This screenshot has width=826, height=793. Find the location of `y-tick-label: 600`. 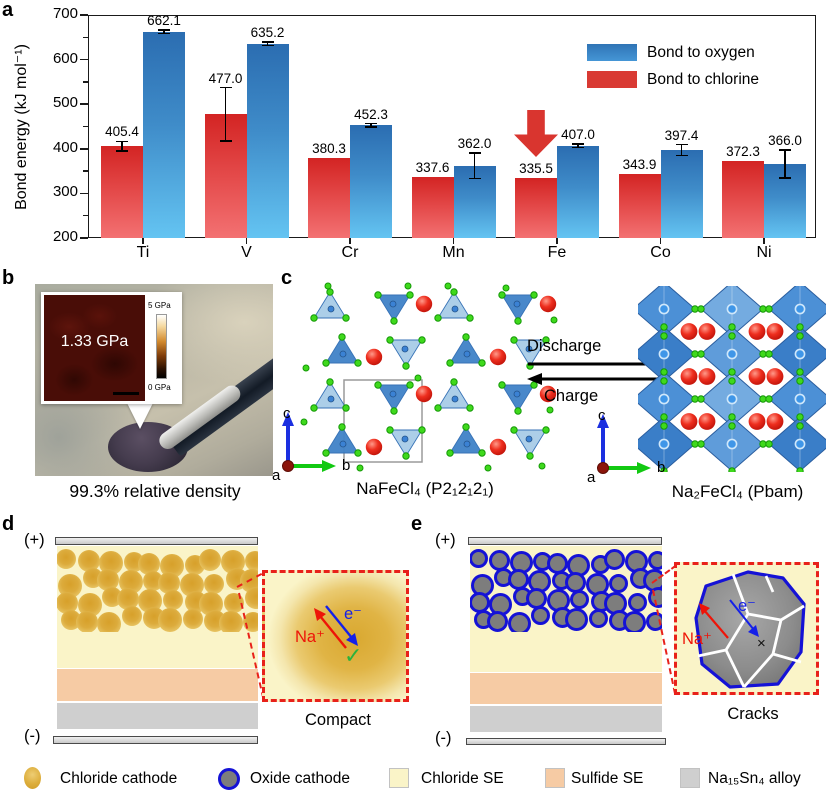

y-tick-label: 600 is located at coordinates (65, 58).